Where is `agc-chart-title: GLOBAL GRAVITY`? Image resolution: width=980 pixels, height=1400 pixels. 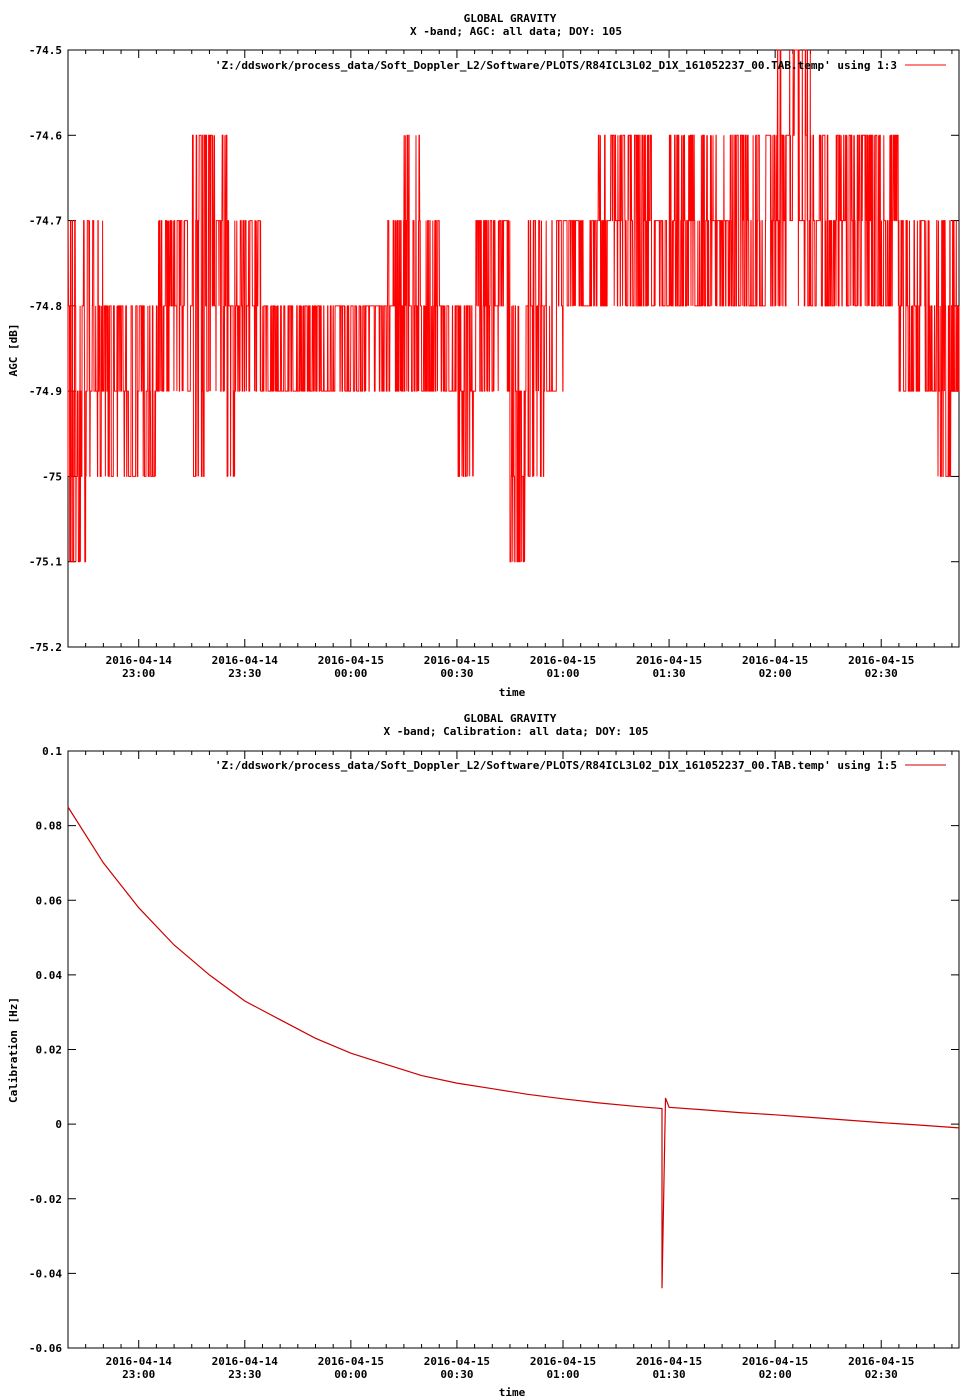
agc-chart-title: GLOBAL GRAVITY is located at coordinates (510, 18).